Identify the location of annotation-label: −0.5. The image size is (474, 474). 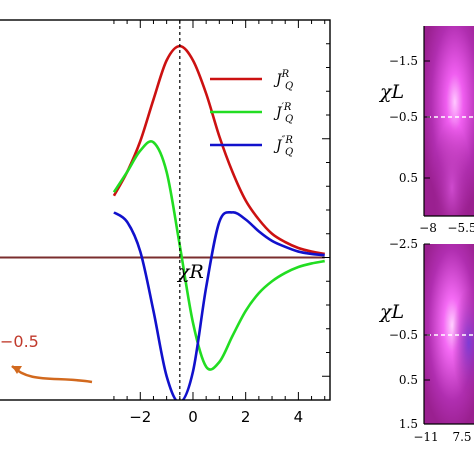
(19, 341).